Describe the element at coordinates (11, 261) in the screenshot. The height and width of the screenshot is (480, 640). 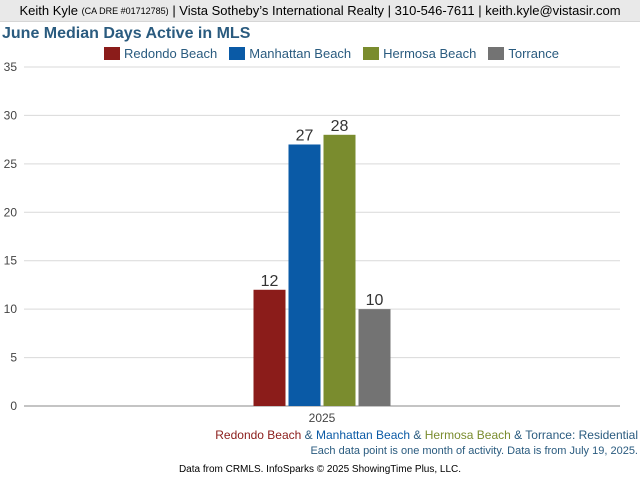
I see `y-tick-label: 15` at that location.